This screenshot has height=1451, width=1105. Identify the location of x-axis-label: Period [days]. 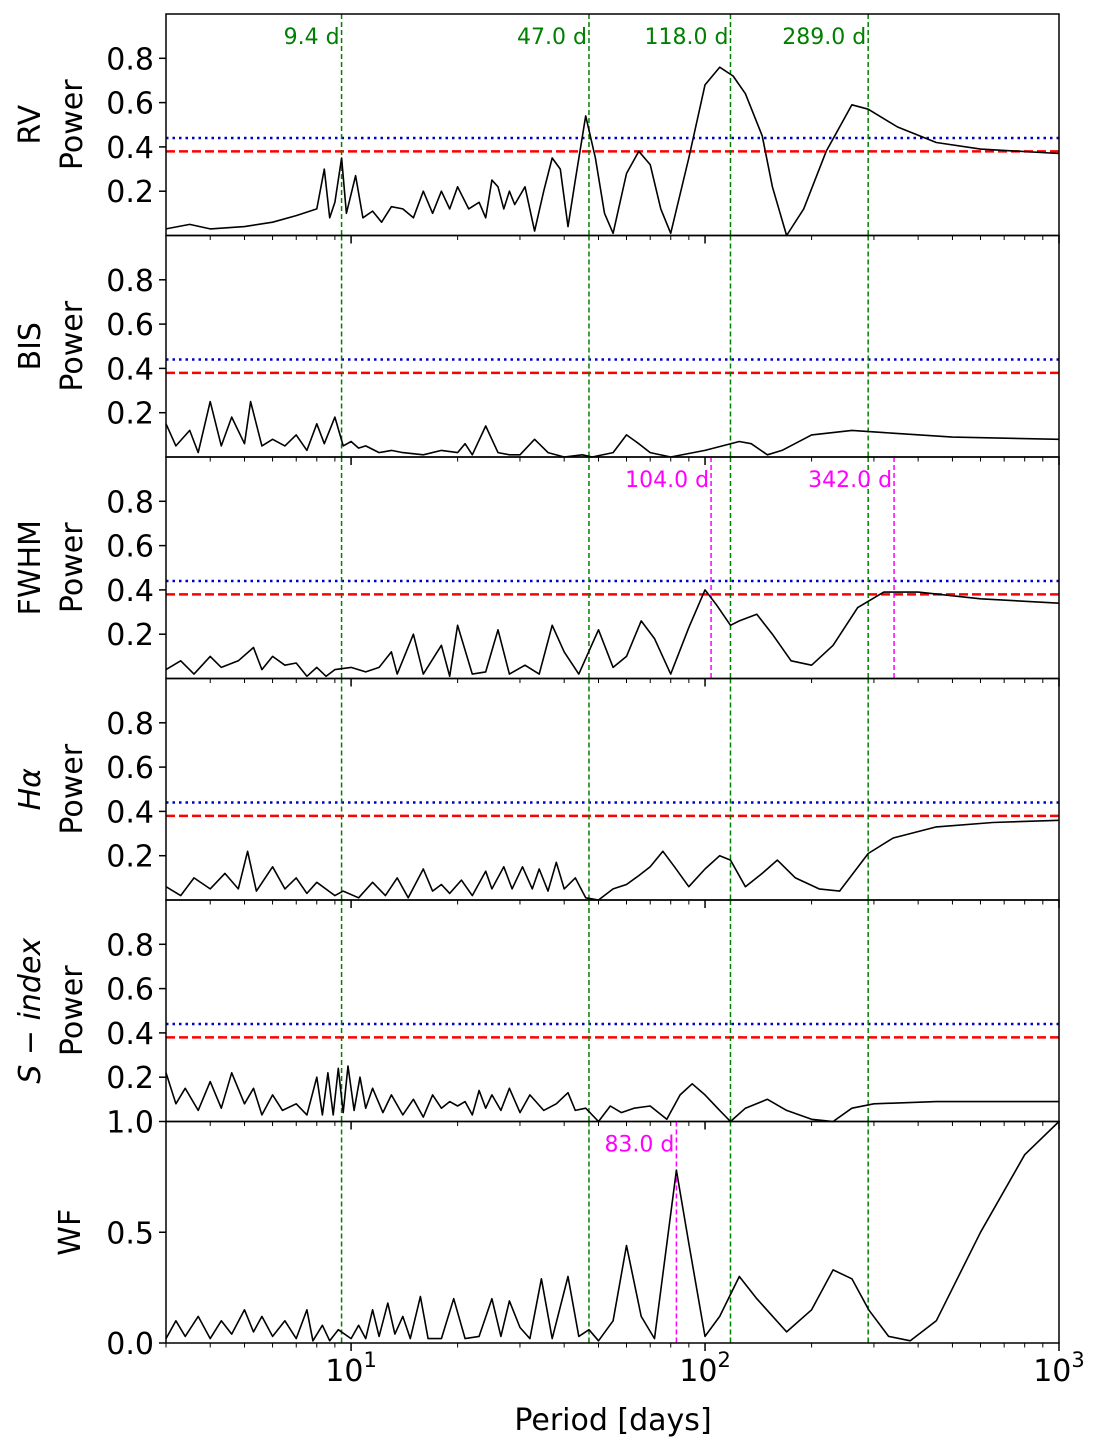
(612, 1420).